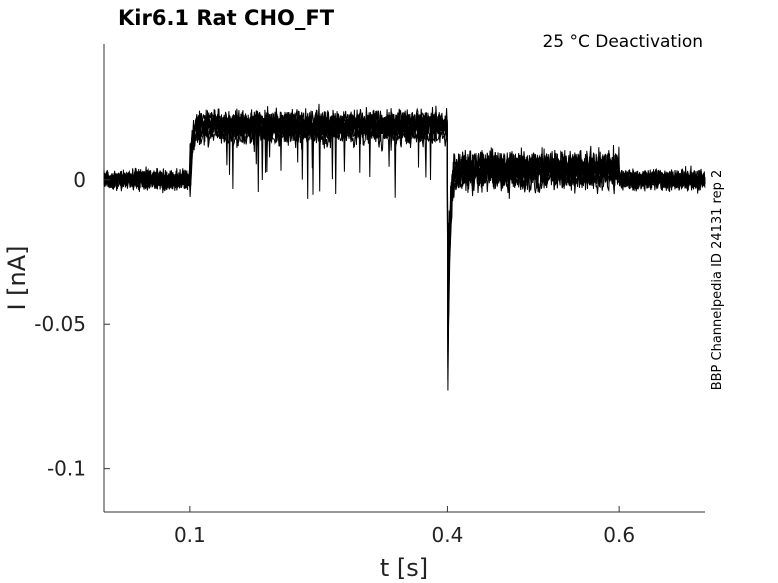  I want to click on x-axis-ticks: 0.1 0.4 0.6, so click(404, 526).